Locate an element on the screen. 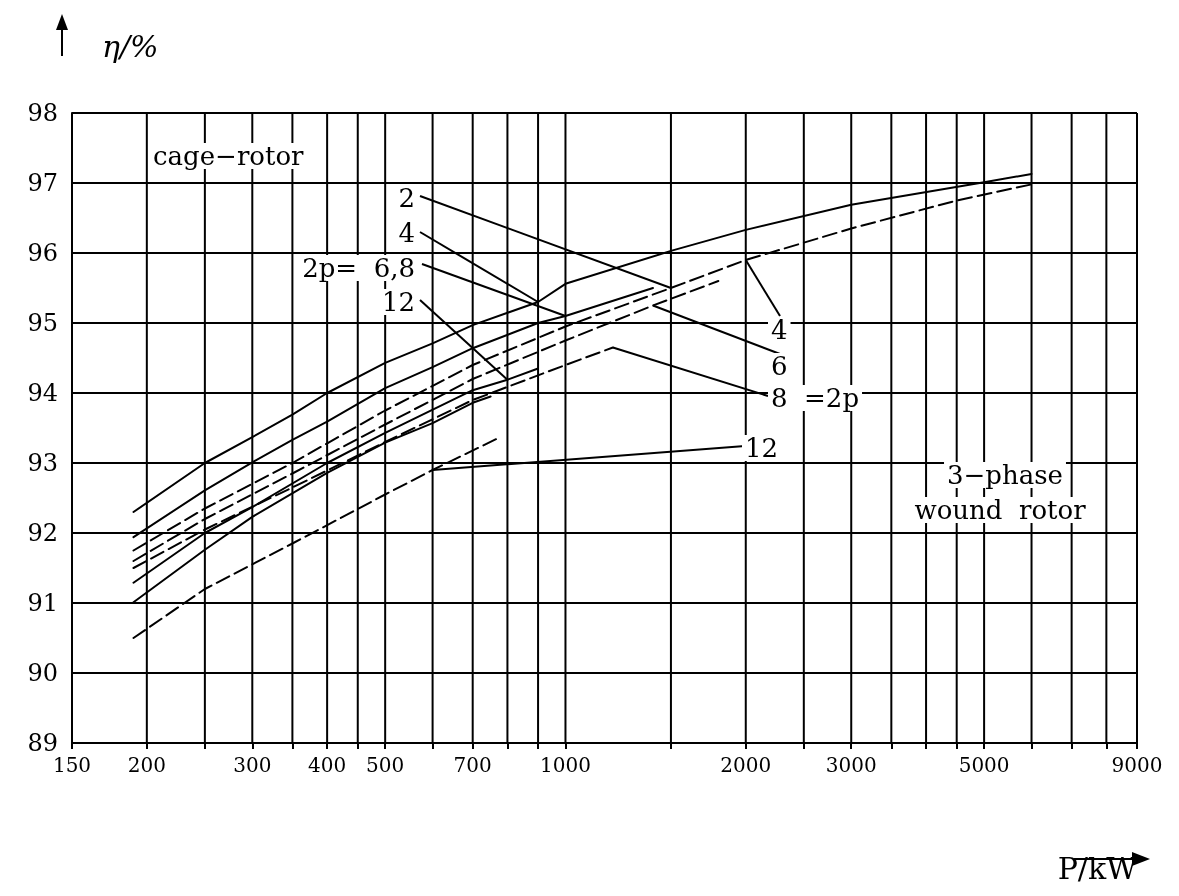 The image size is (1179, 896). x-tick-label: 200 is located at coordinates (146, 765).